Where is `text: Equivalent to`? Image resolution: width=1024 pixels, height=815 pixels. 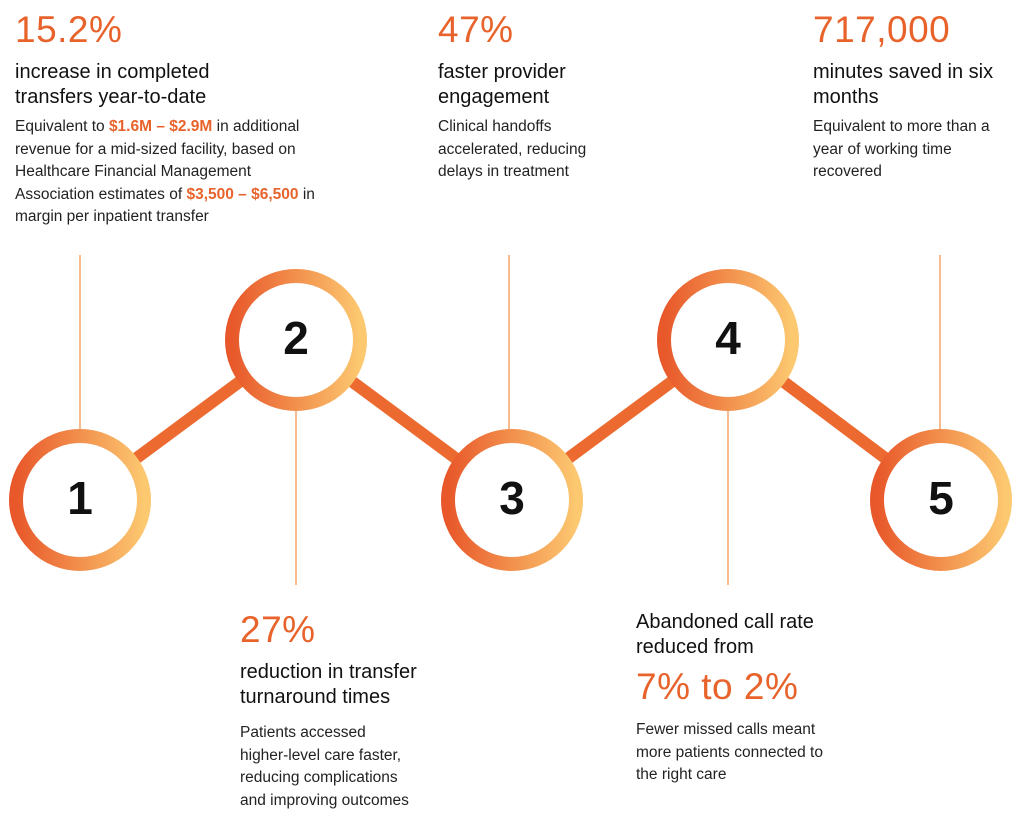 text: Equivalent to is located at coordinates (62, 126).